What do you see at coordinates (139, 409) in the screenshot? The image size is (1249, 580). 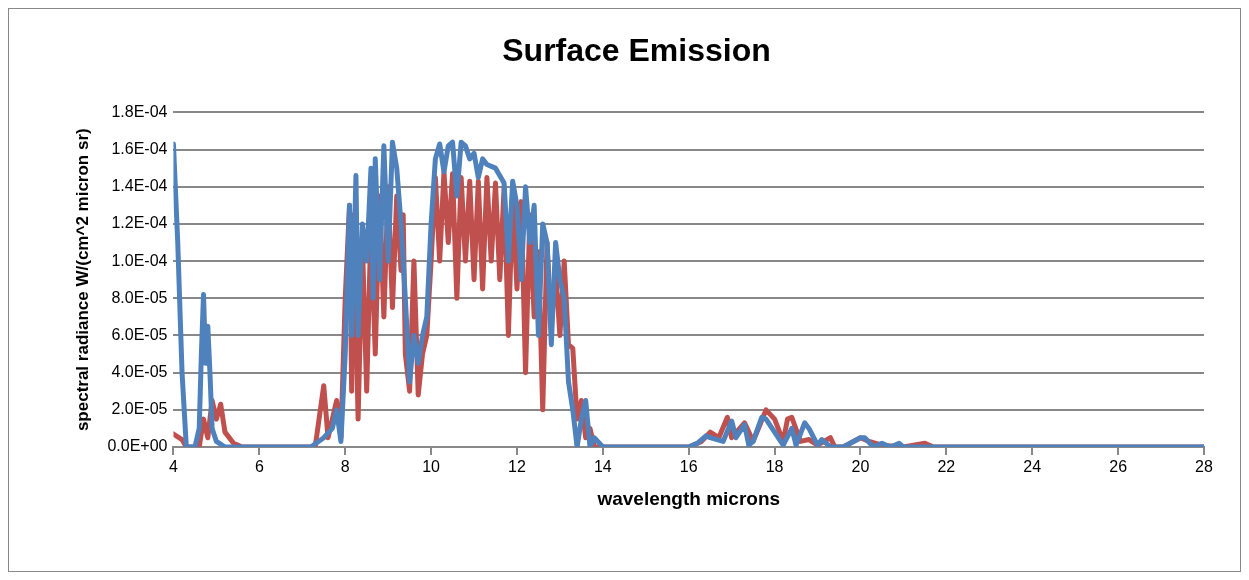 I see `y-tick-label: 2.0E-05` at bounding box center [139, 409].